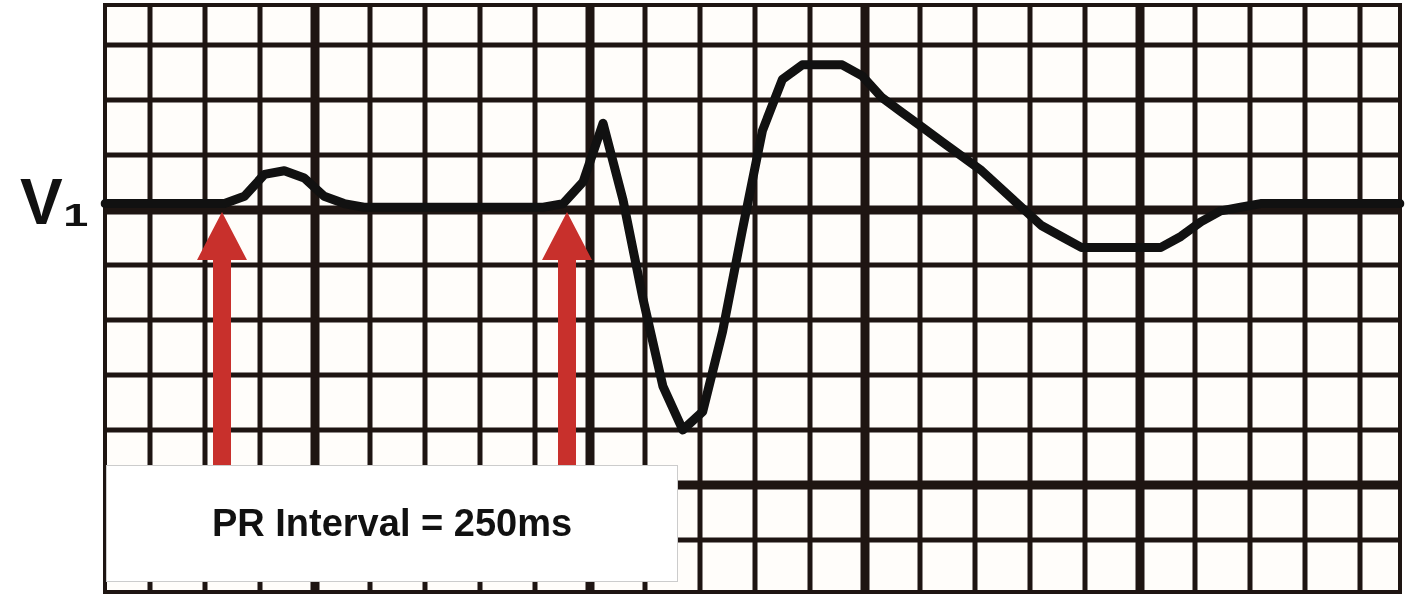  Describe the element at coordinates (55, 202) in the screenshot. I see `y-axis-title: V₁` at that location.